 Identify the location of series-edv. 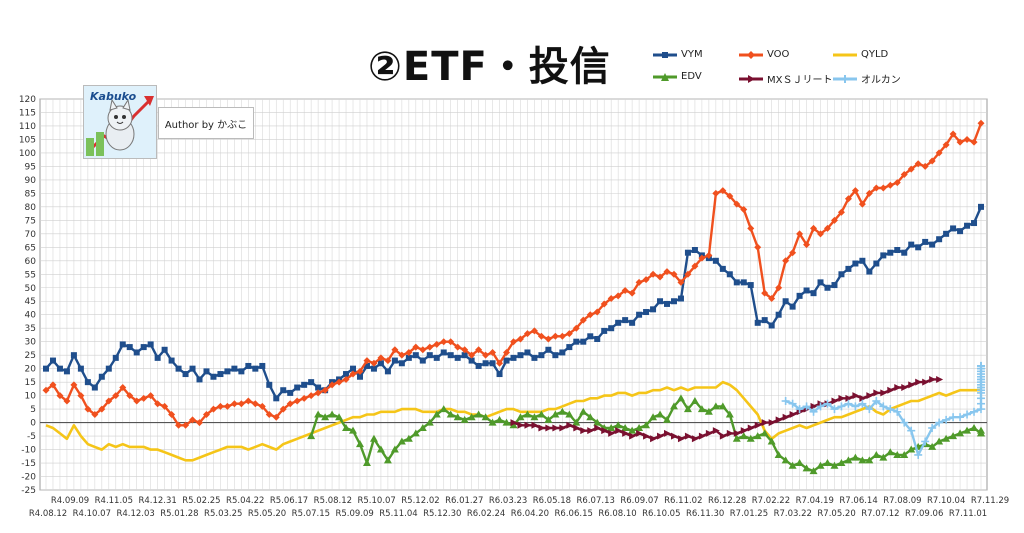
(646, 434).